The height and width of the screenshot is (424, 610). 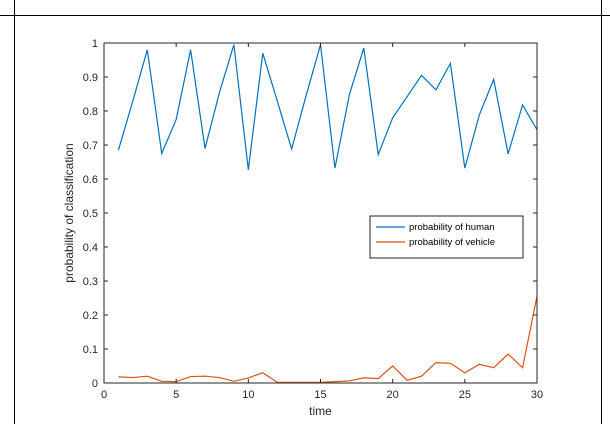 What do you see at coordinates (90, 146) in the screenshot?
I see `y-tick-label: 0.7` at bounding box center [90, 146].